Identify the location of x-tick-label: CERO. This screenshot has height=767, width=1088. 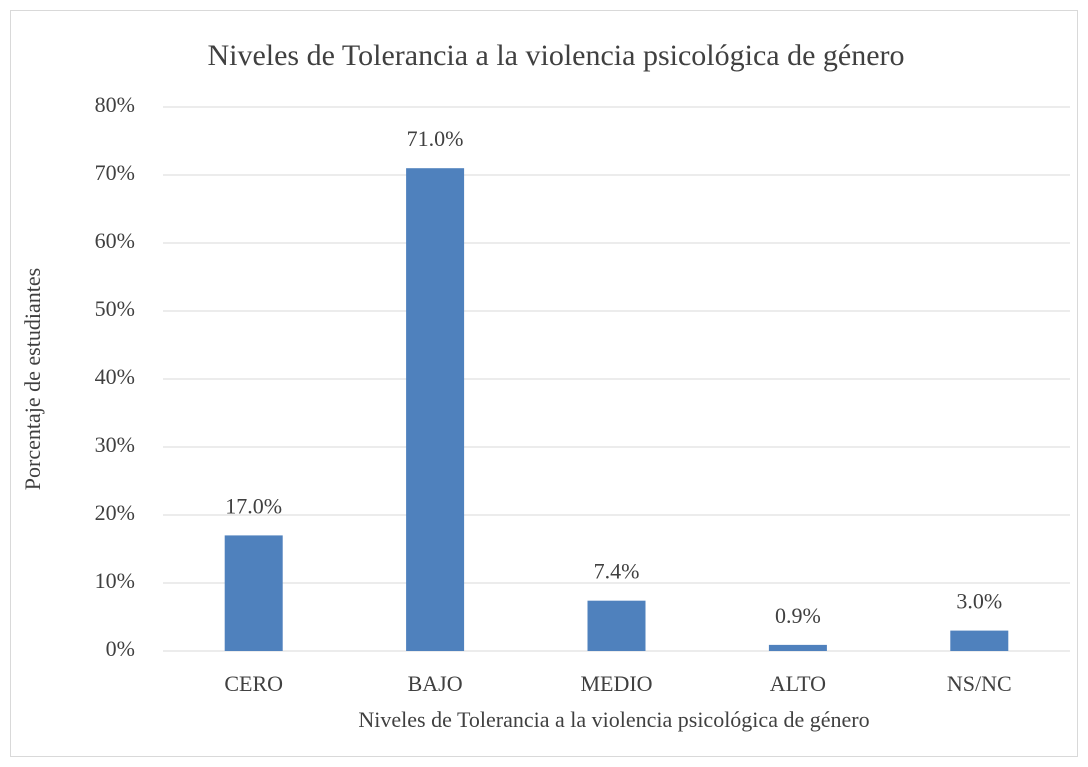
(253, 683).